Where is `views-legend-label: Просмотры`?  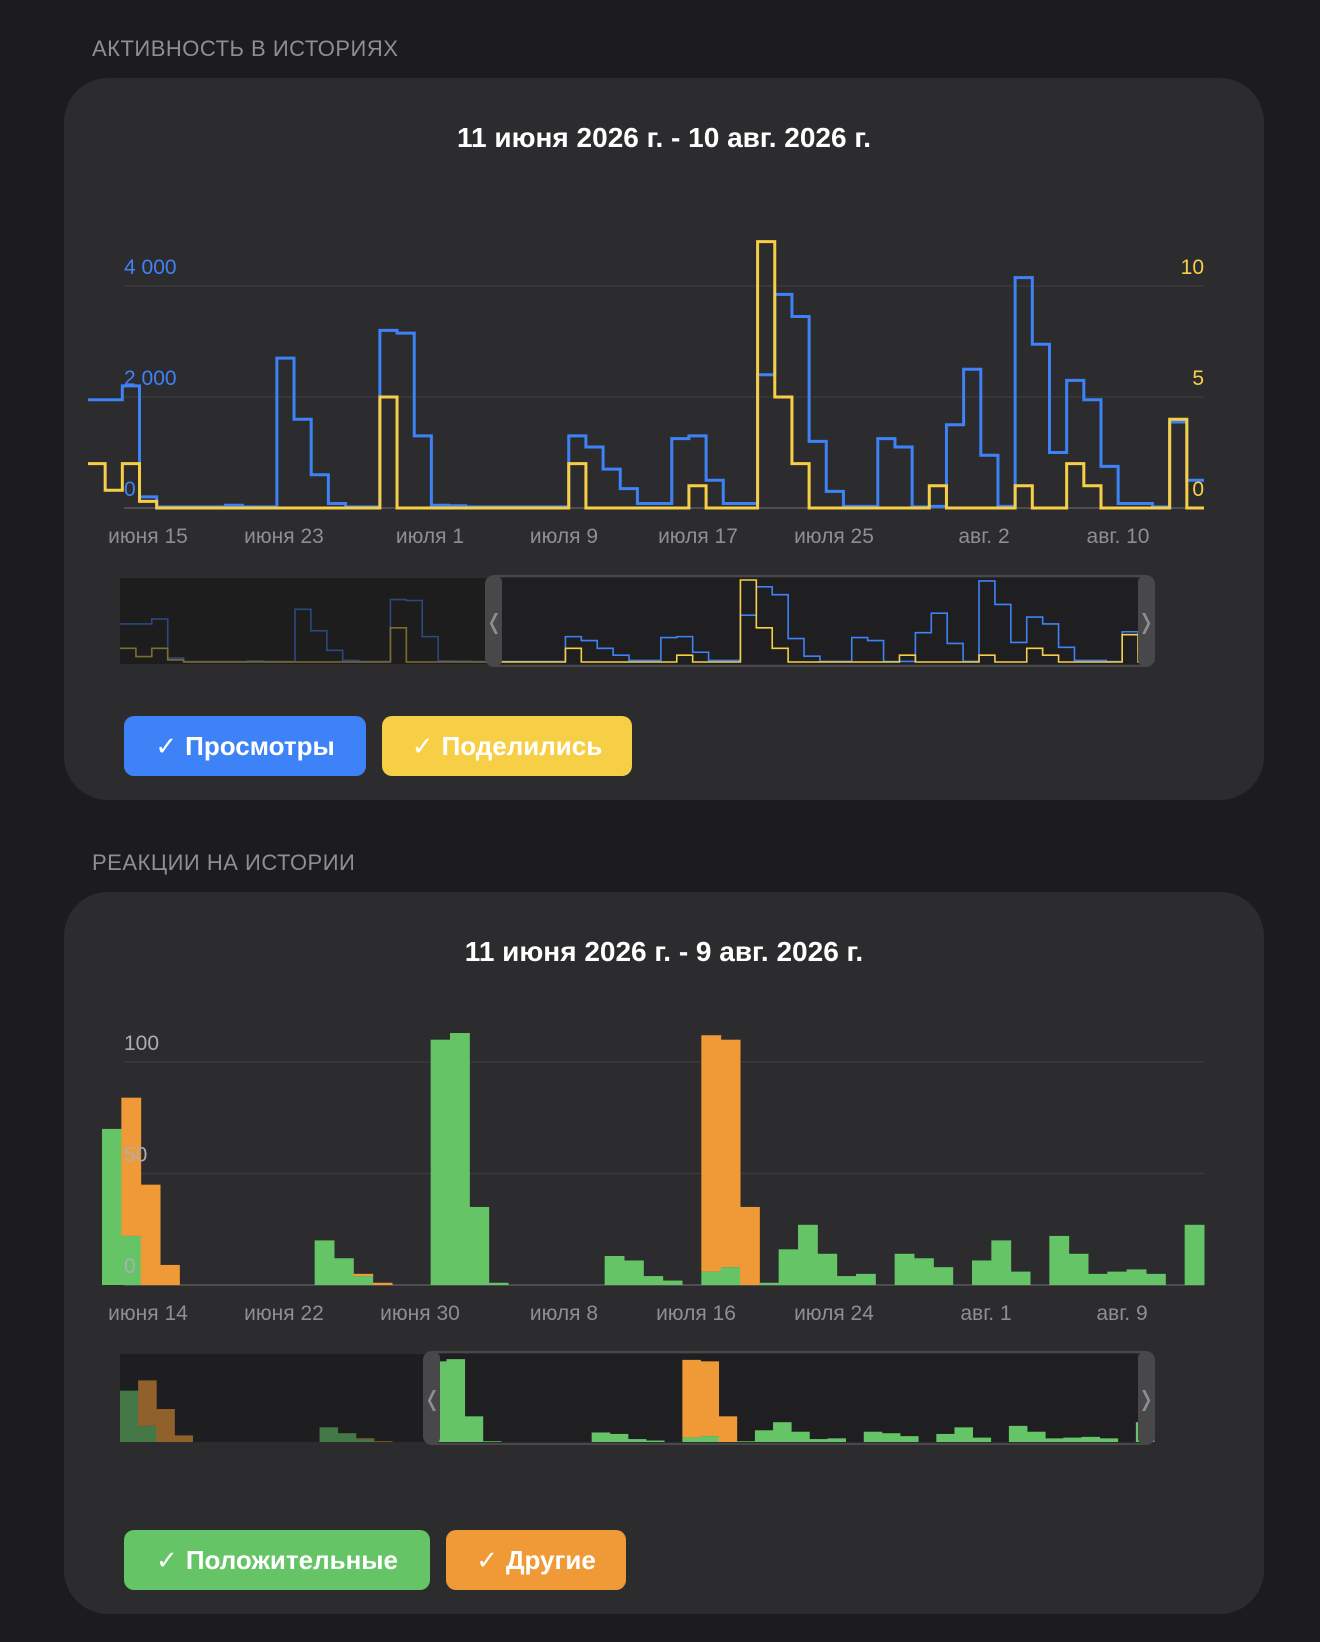
views-legend-label: Просмотры is located at coordinates (260, 745).